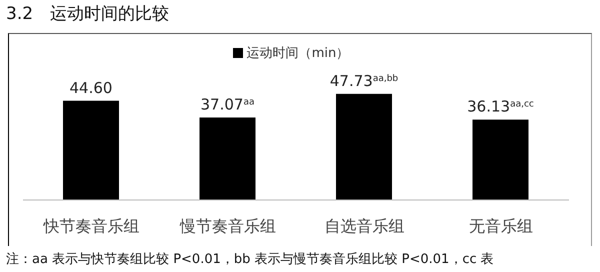 Image resolution: width=600 pixels, height=272 pixels. I want to click on text: 注：aa 表示与快节奏组比较 P<0.01，bb 表示与慢节奏音乐组比较 P<0.01，cc 表, so click(250, 259).